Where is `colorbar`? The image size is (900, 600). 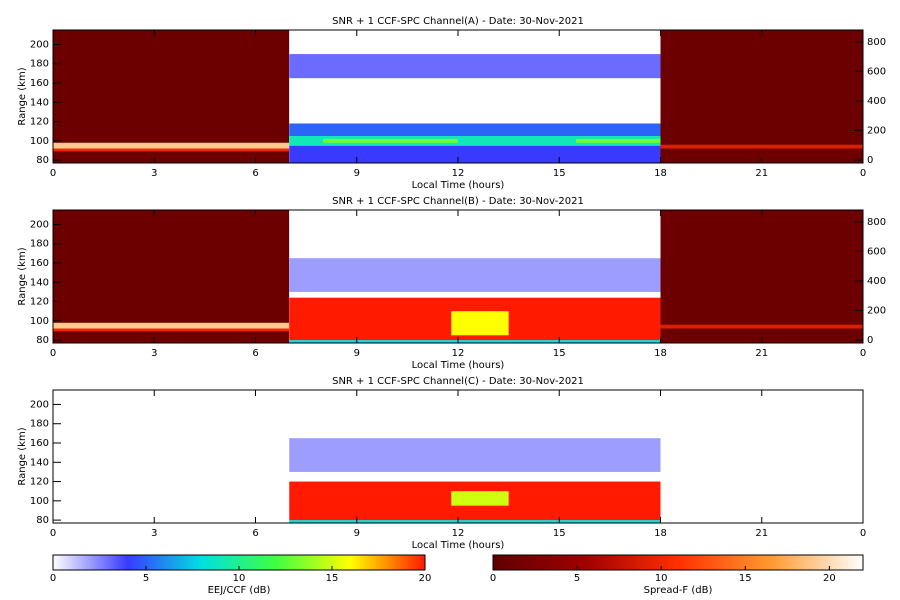
colorbar is located at coordinates (678, 562).